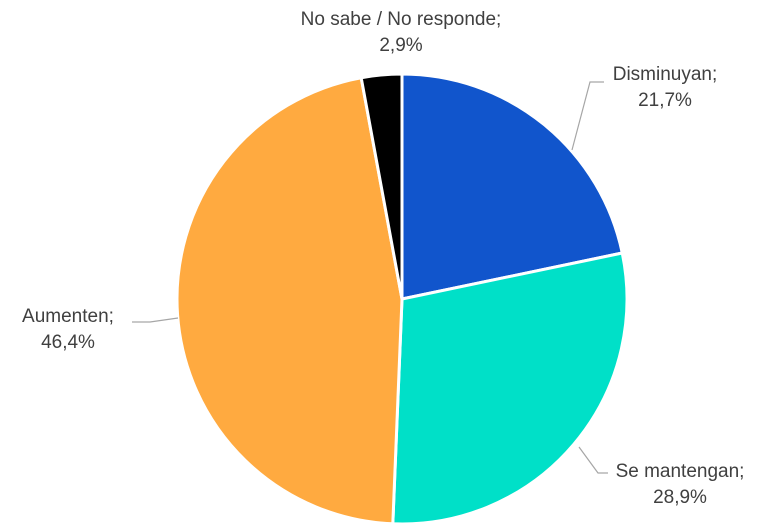 This screenshot has width=779, height=525. I want to click on leader-line-disminuyan, so click(587, 116).